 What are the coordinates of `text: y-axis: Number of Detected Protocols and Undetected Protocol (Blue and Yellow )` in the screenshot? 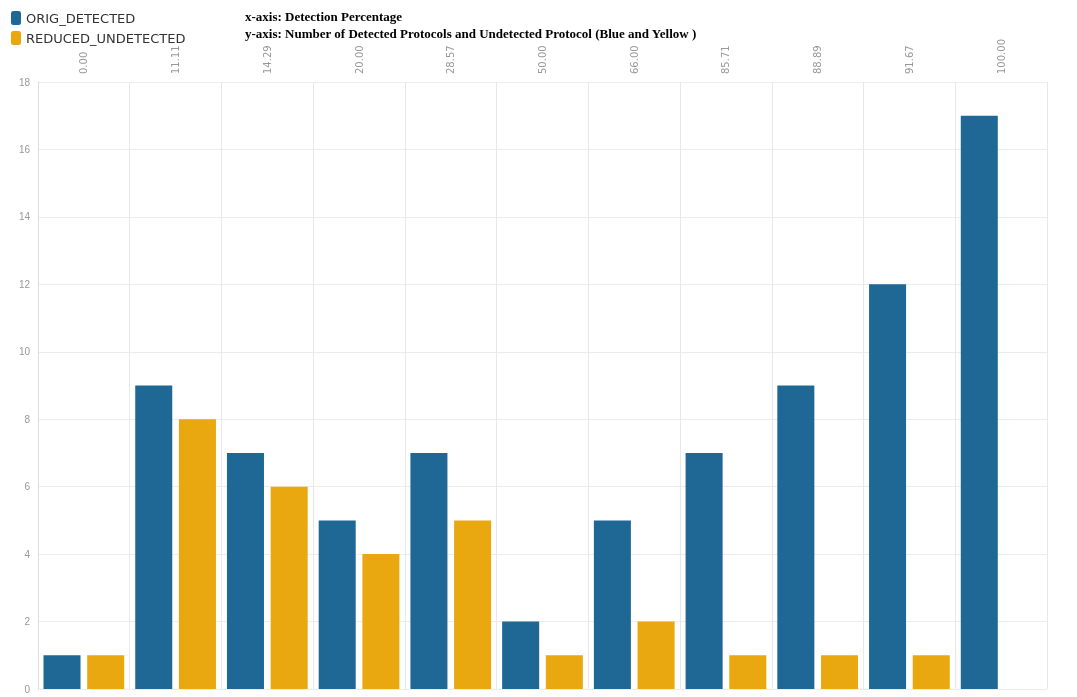 It's located at (471, 33).